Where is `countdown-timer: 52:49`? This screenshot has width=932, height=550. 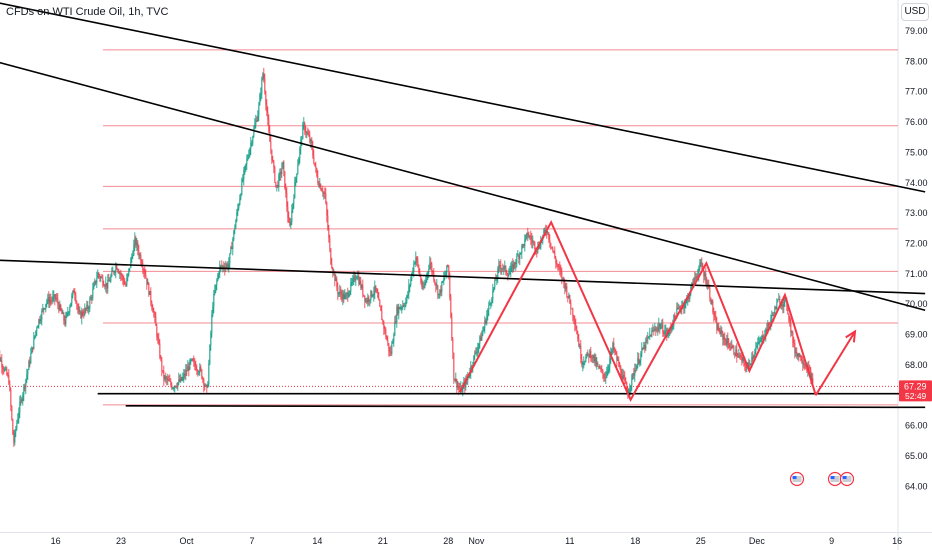 countdown-timer: 52:49 is located at coordinates (916, 396).